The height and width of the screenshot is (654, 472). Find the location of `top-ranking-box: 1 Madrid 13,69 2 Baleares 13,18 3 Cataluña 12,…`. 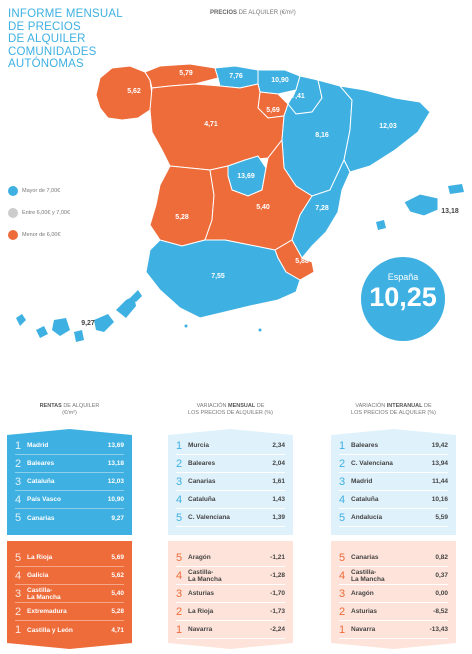

top-ranking-box: 1 Madrid 13,69 2 Baleares 13,18 3 Cataluña 12,… is located at coordinates (69, 482).